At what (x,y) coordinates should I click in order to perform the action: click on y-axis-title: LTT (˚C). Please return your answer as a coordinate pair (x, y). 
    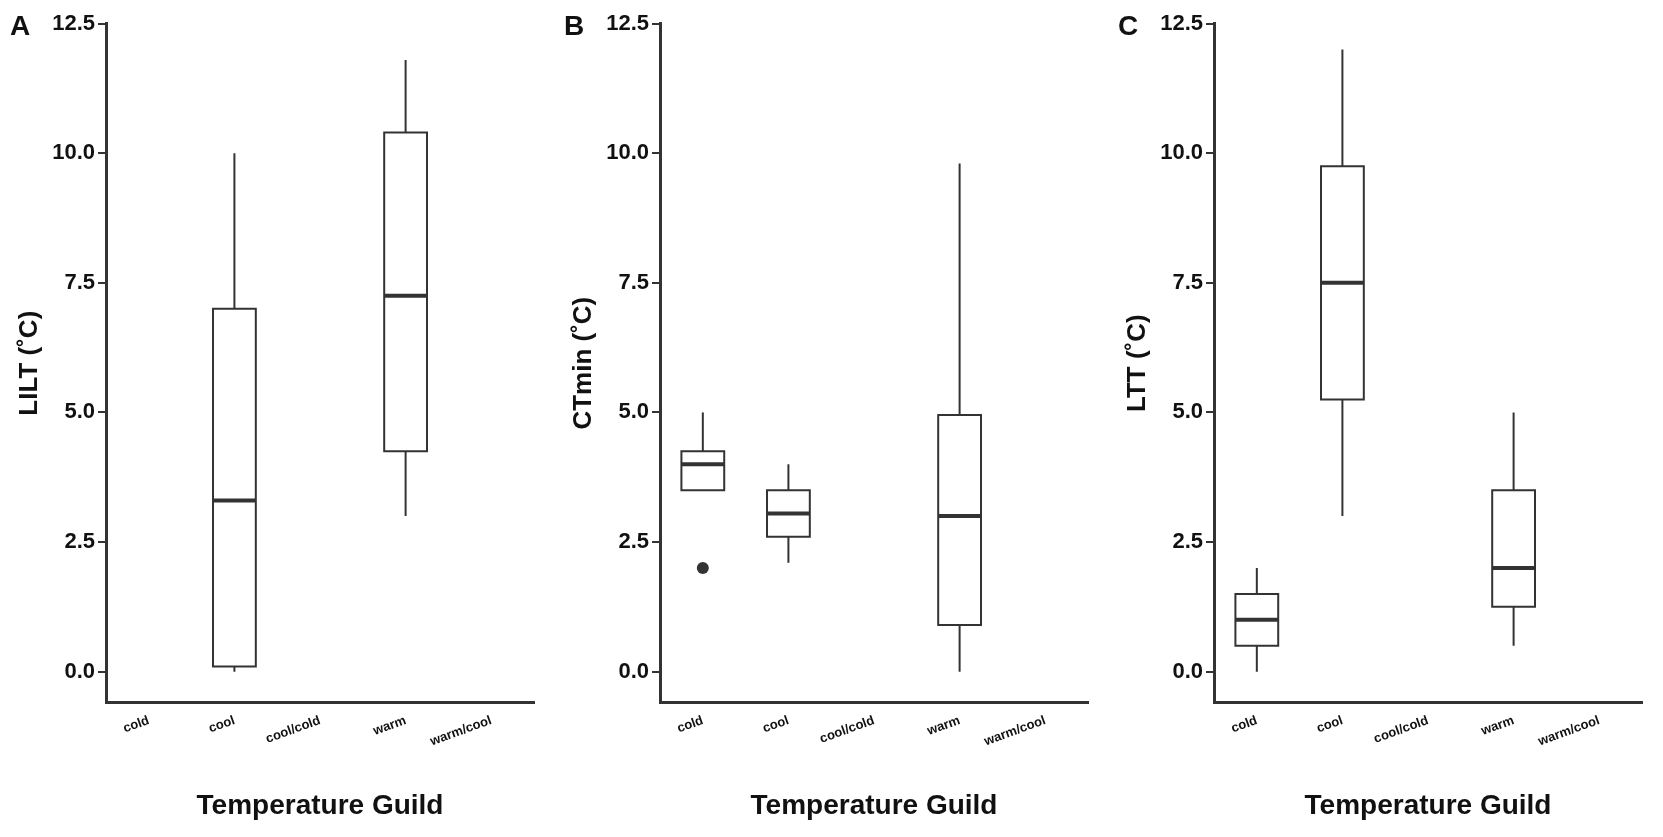
    Looking at the image, I should click on (1135, 363).